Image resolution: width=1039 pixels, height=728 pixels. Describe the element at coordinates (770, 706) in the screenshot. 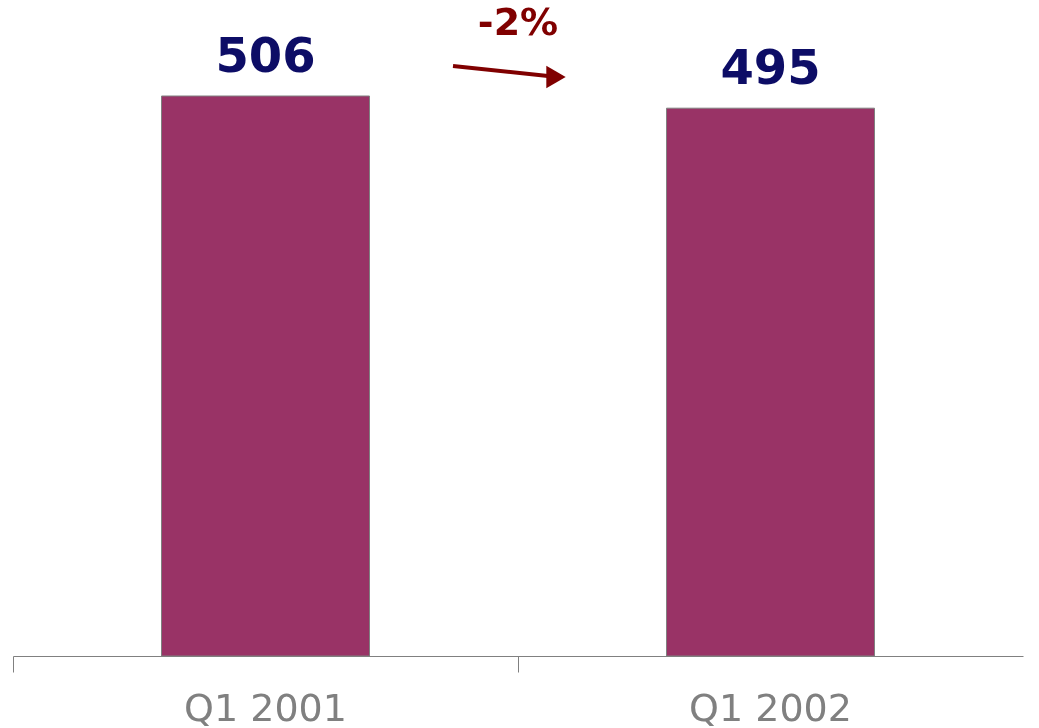

I see `x-tick-label: Q1 2002` at that location.